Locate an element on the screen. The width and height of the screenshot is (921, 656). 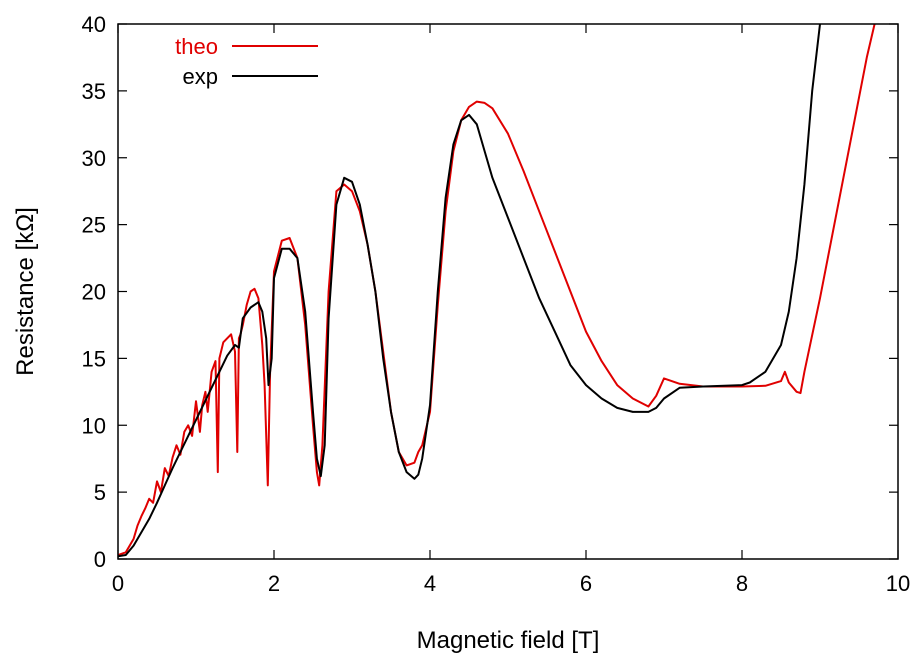
x-tick-label: 4 is located at coordinates (430, 583).